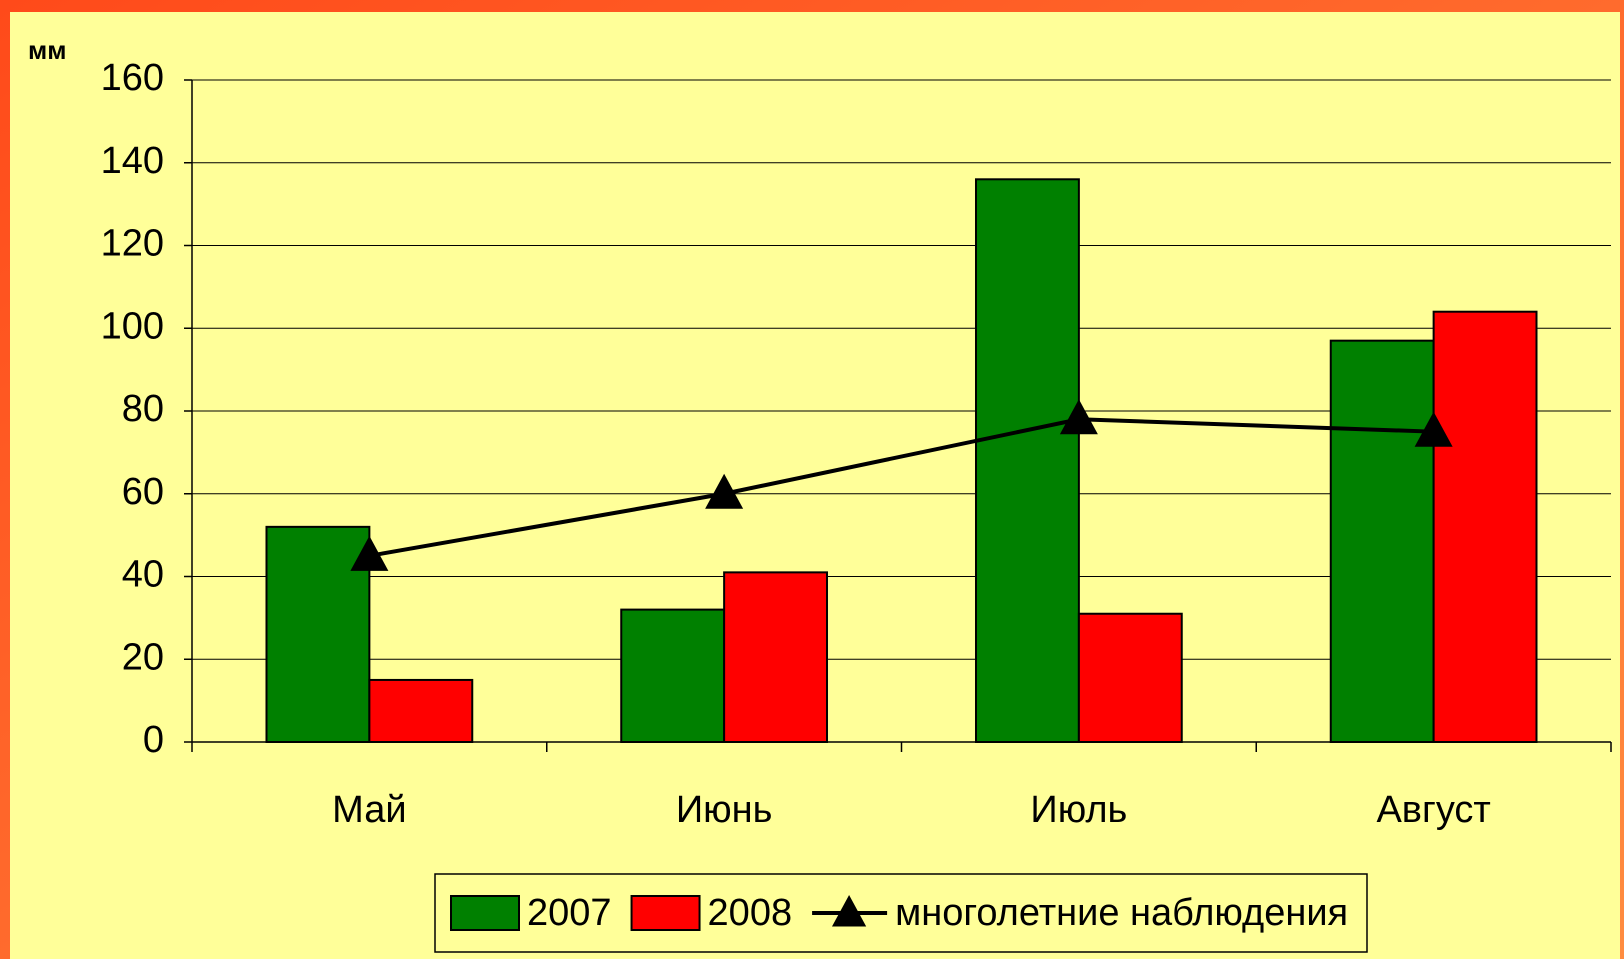 This screenshot has height=959, width=1624. Describe the element at coordinates (132, 78) in the screenshot. I see `y-tick-label: 160` at that location.